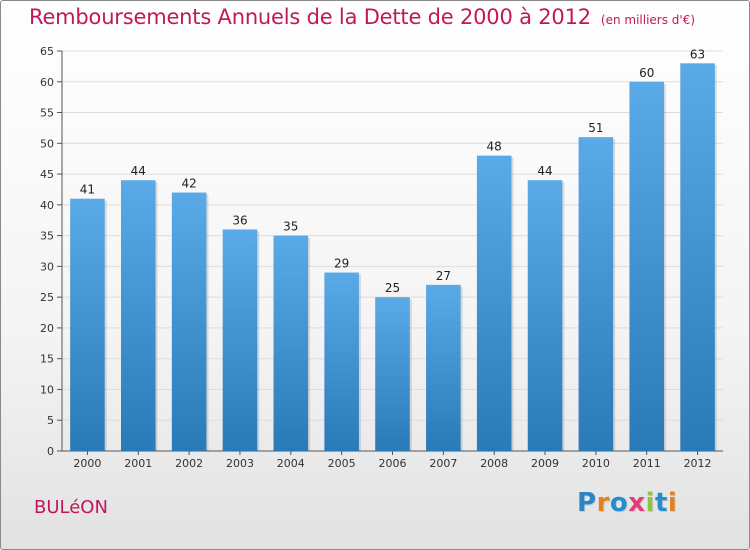 The image size is (750, 550). What do you see at coordinates (545, 463) in the screenshot?
I see `x-tick-label: 2009` at bounding box center [545, 463].